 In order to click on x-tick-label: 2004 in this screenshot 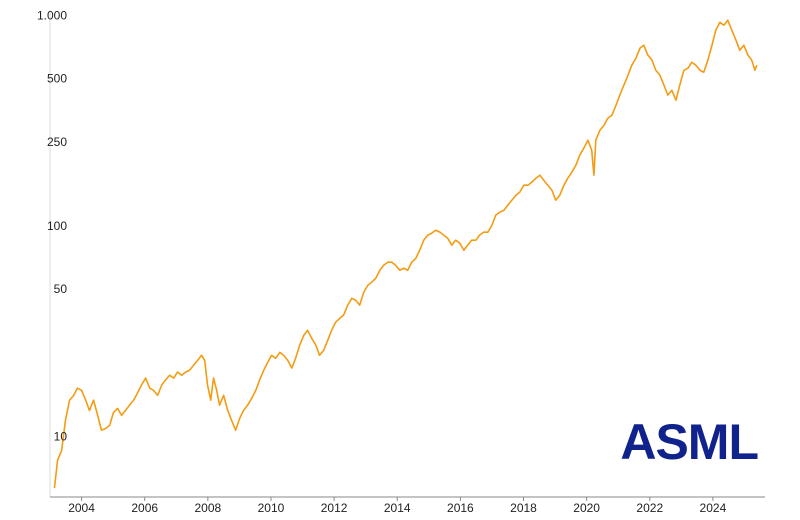, I will do `click(81, 508)`.